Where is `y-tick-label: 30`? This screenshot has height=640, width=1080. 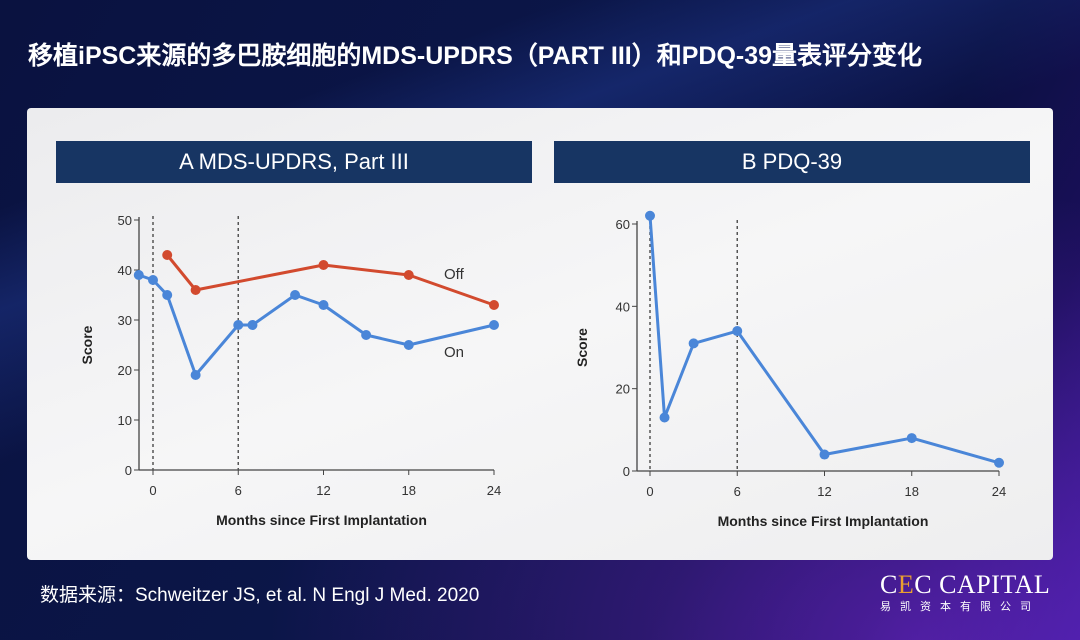
y-tick-label: 30 is located at coordinates (125, 320).